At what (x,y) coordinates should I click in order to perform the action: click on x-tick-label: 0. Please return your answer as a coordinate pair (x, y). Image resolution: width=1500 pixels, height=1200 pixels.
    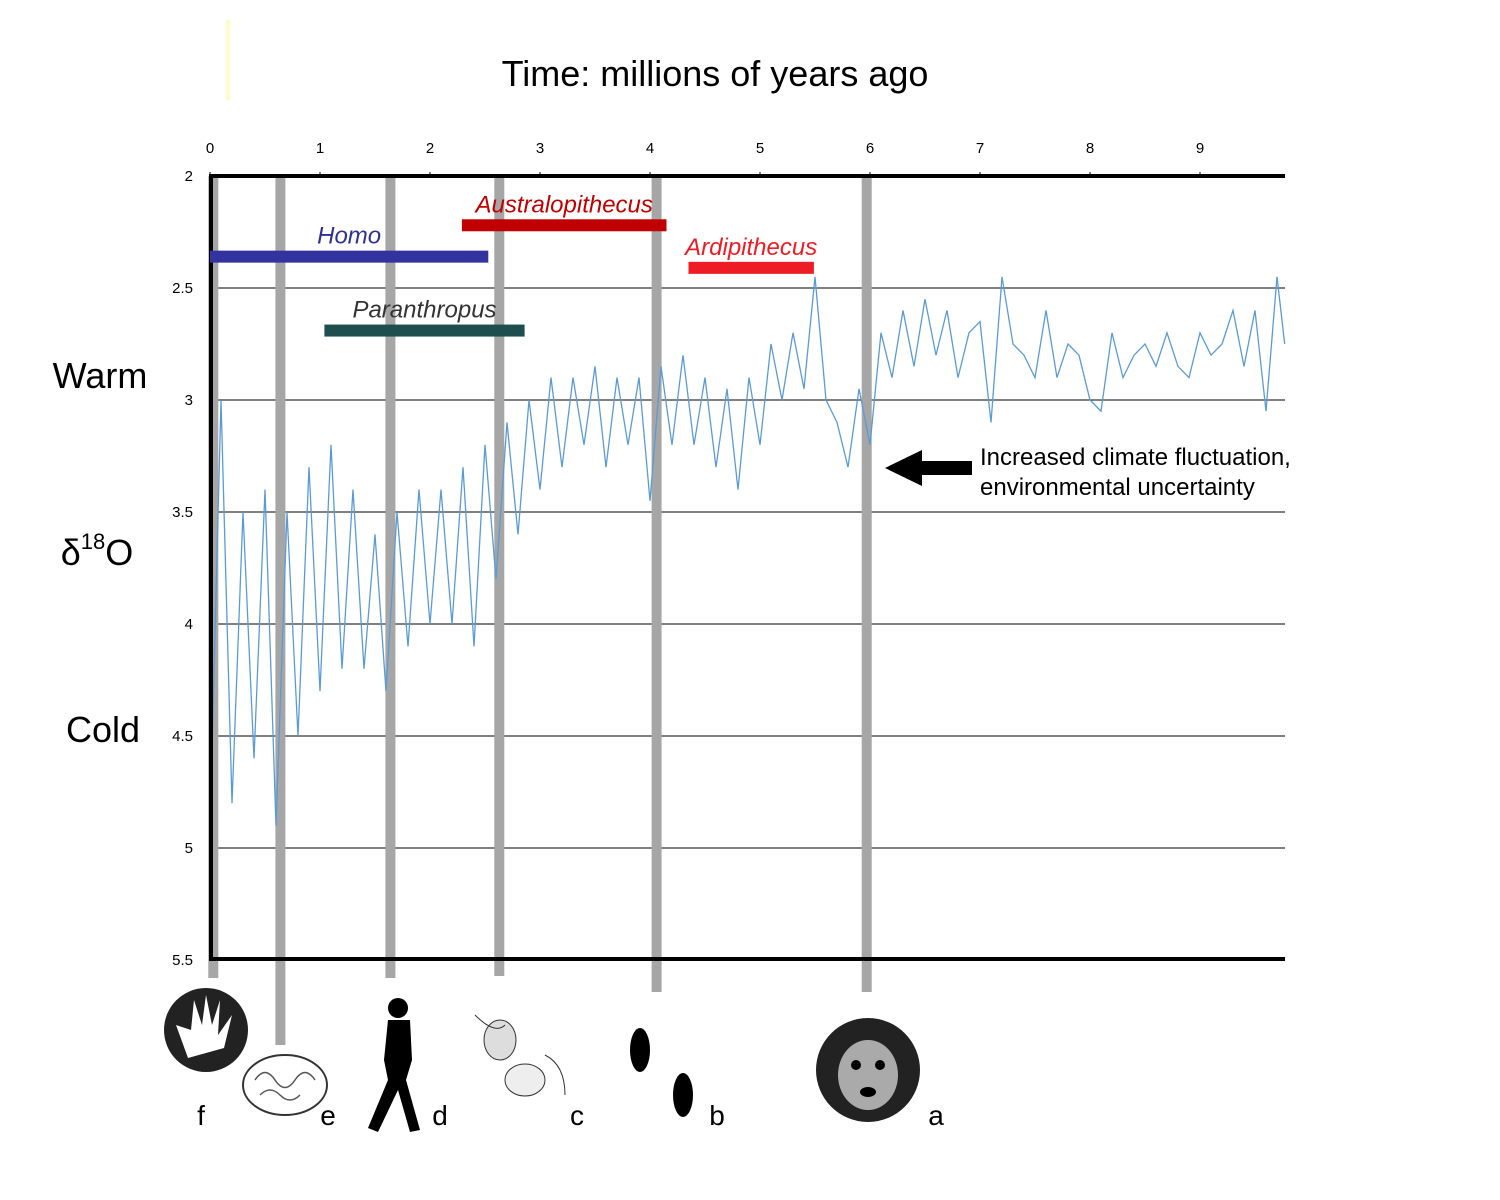
    Looking at the image, I should click on (210, 148).